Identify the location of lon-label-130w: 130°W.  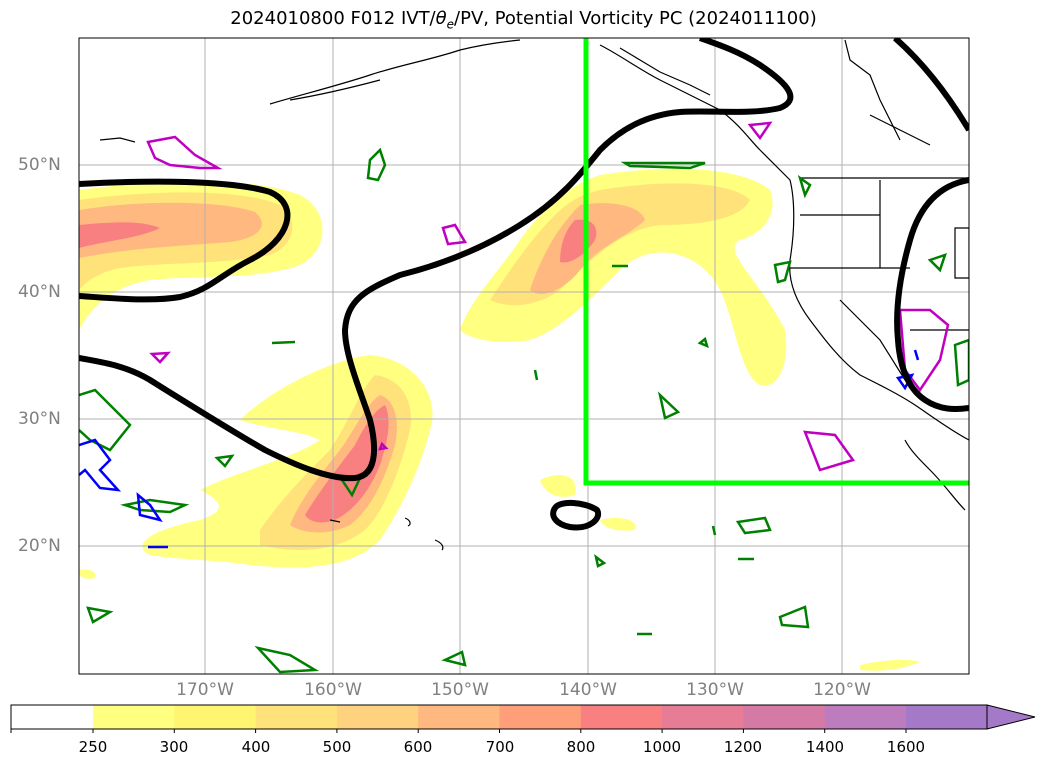
(715, 690).